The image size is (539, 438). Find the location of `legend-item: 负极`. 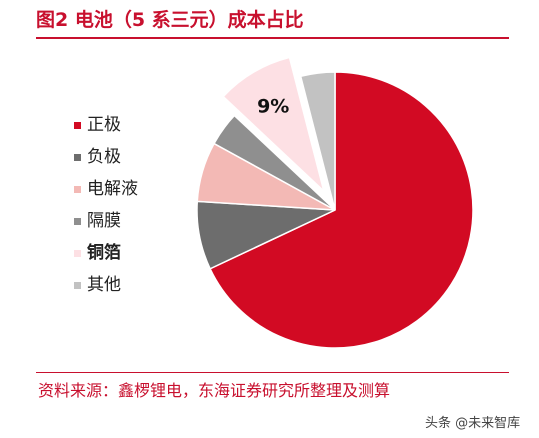

legend-item: 负极 is located at coordinates (97, 157).